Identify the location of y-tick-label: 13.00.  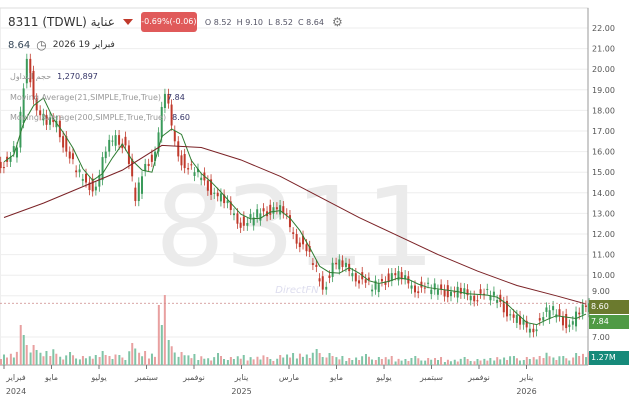
(603, 213).